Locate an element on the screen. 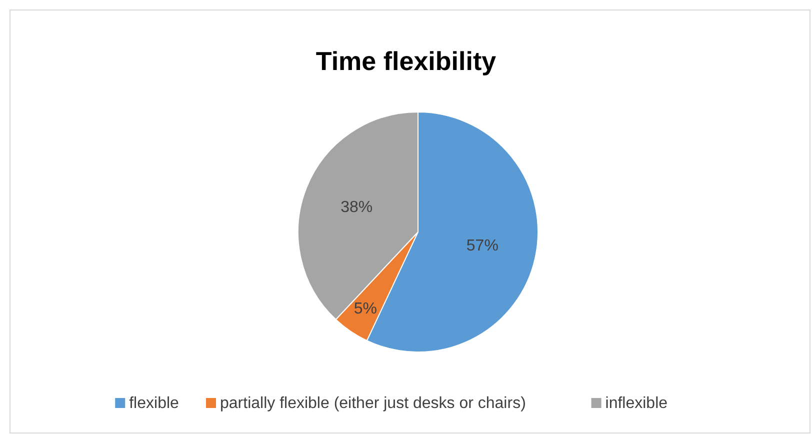 The image size is (812, 435). data-label: 57% is located at coordinates (482, 246).